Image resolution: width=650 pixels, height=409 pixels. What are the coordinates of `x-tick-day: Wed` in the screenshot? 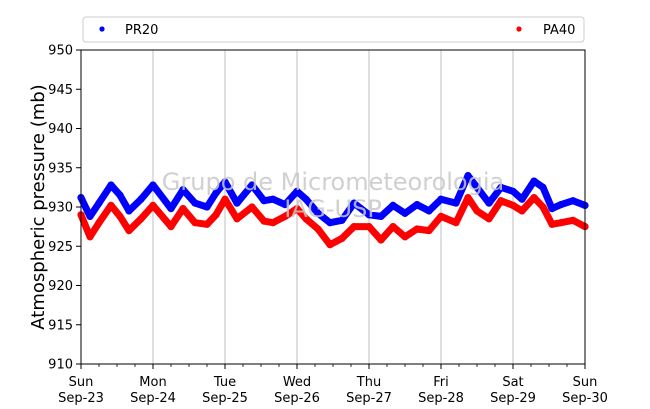 It's located at (297, 382).